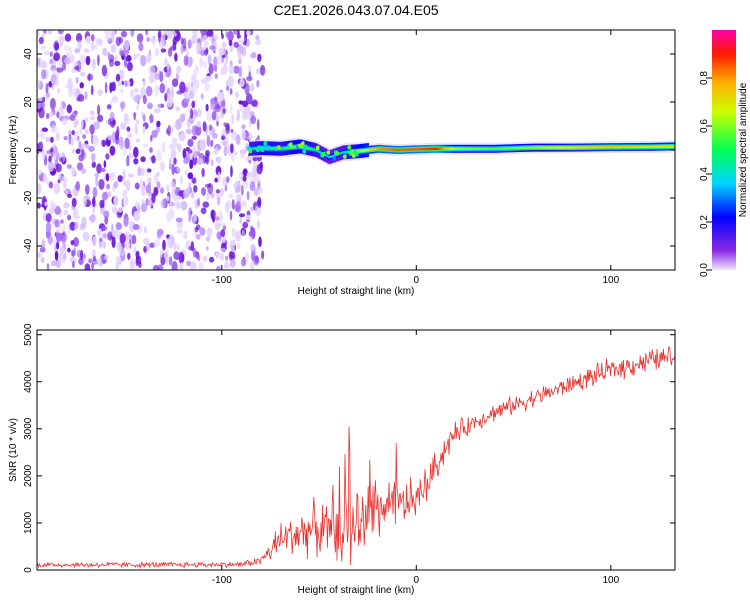 This screenshot has height=600, width=750. What do you see at coordinates (417, 280) in the screenshot?
I see `x-tick-label: 0` at bounding box center [417, 280].